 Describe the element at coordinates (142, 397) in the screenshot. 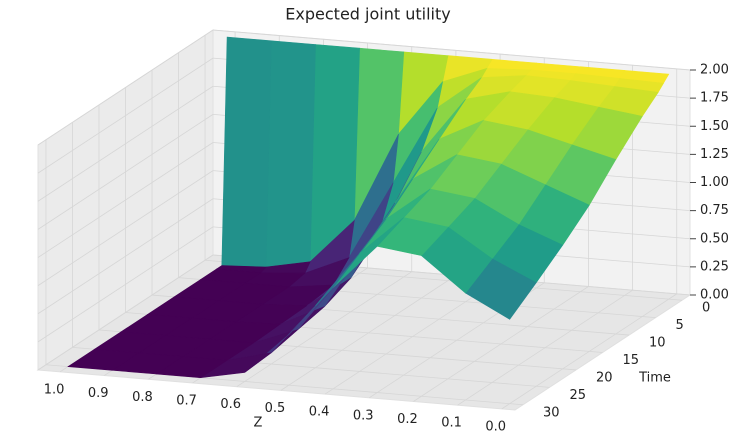

I see `x-tick-label: 0.8` at that location.